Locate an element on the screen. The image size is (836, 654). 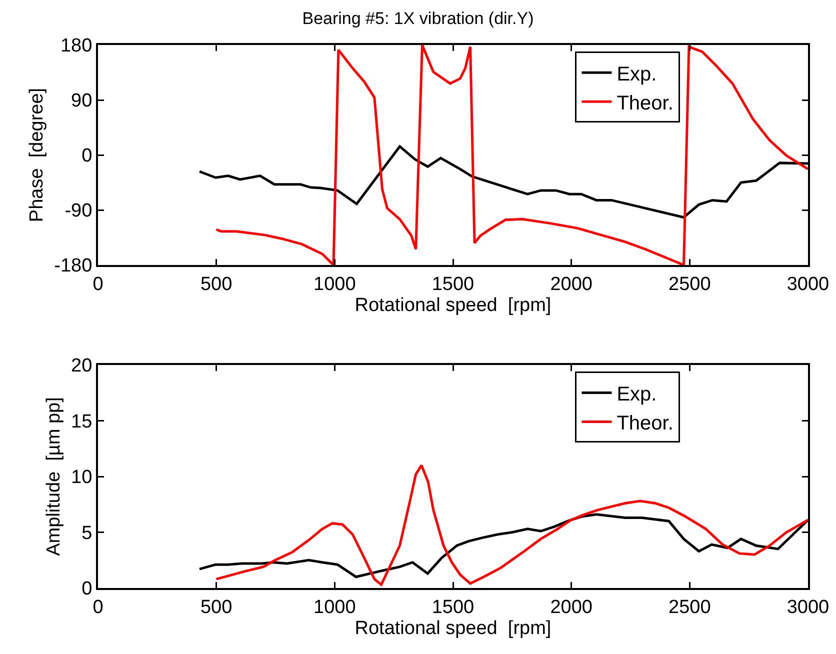
chart-title: Bearing #5: 1X vibration (dir.Y) is located at coordinates (418, 18).